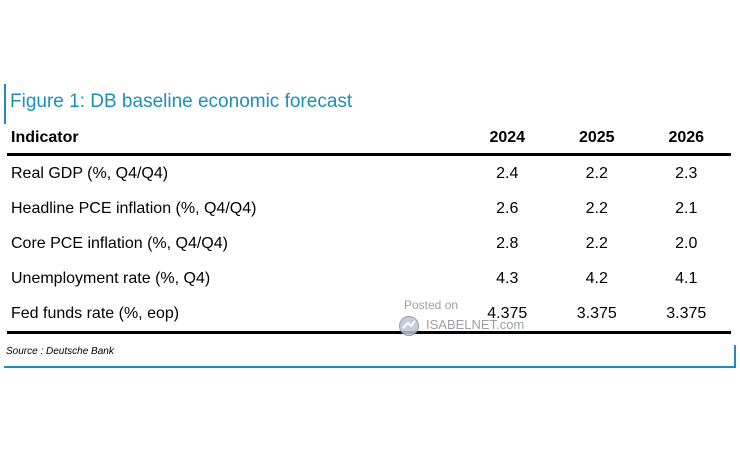 The width and height of the screenshot is (740, 450). What do you see at coordinates (507, 139) in the screenshot?
I see `column-header-2024: 2024` at bounding box center [507, 139].